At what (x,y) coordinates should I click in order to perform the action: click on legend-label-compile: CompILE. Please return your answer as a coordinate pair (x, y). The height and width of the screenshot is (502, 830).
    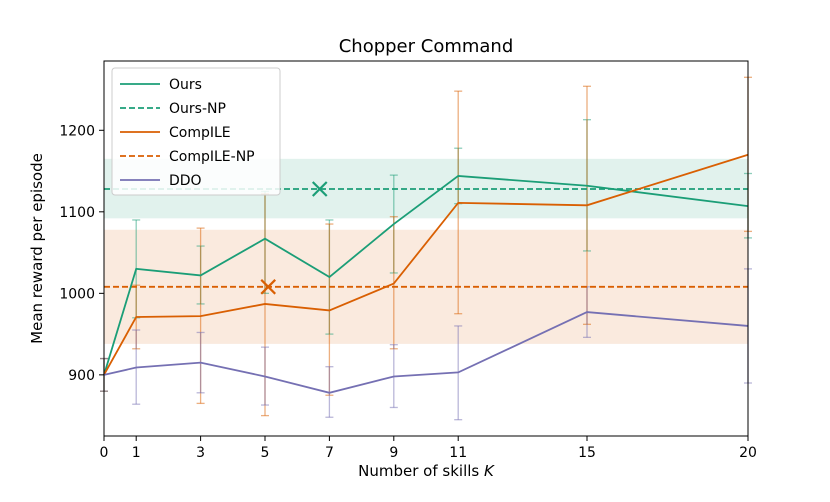
    Looking at the image, I should click on (200, 133).